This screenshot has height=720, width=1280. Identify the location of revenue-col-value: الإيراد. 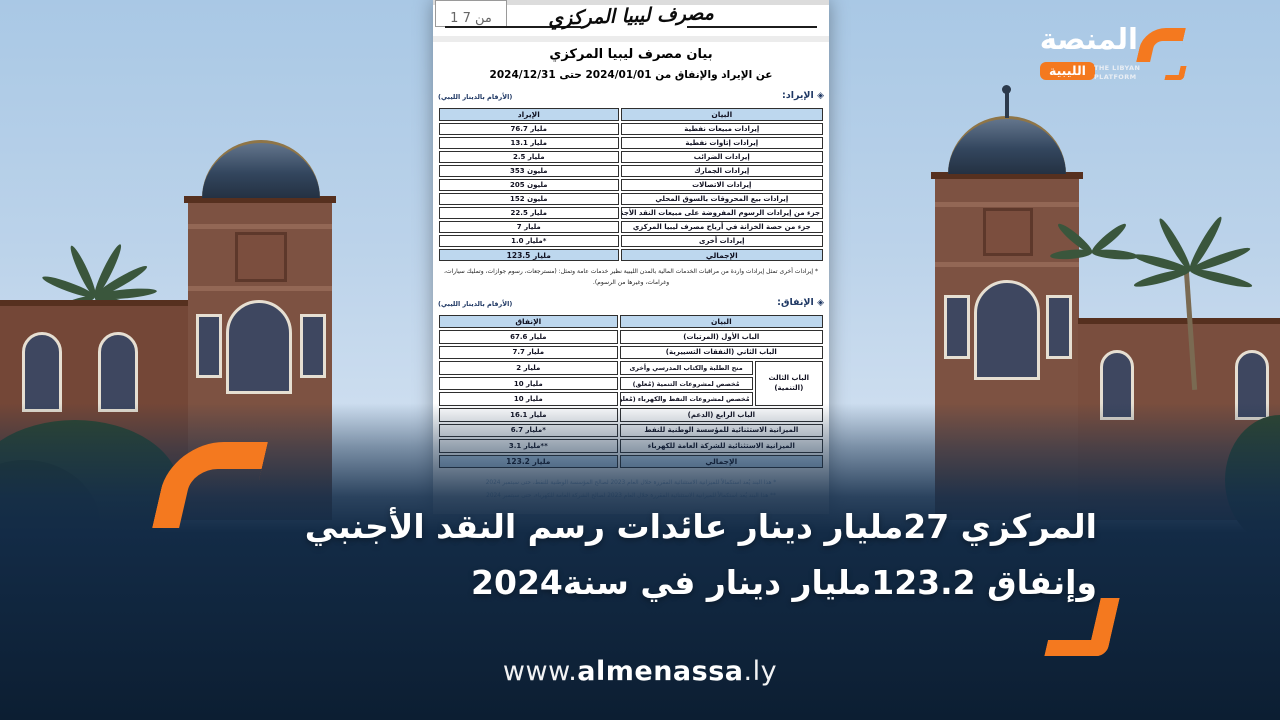
(529, 114).